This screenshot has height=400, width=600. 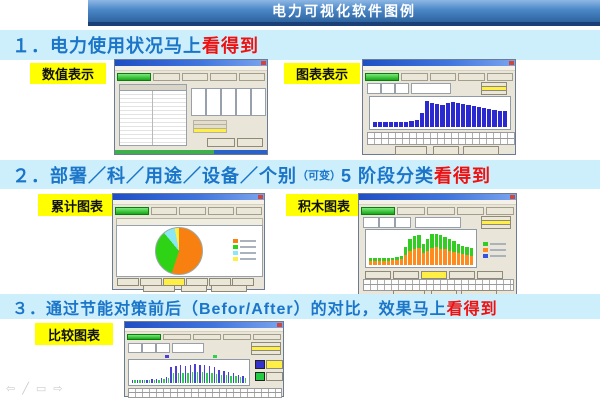 I want to click on pie-legend, so click(x=244, y=250).